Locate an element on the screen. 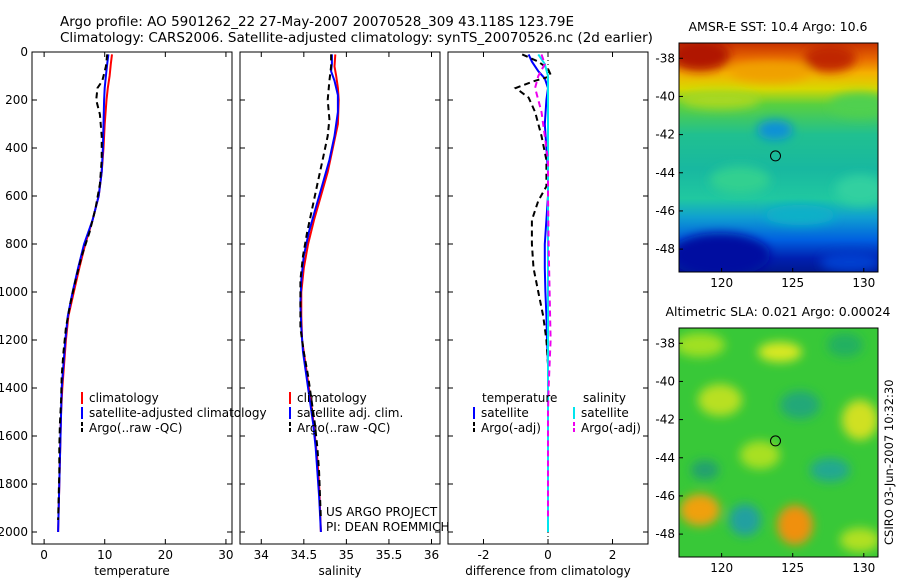 The image size is (900, 580). sla-map-axes: 120 125 130 -38 -40 -42 -44 -46 -48 is located at coordinates (765, 455).